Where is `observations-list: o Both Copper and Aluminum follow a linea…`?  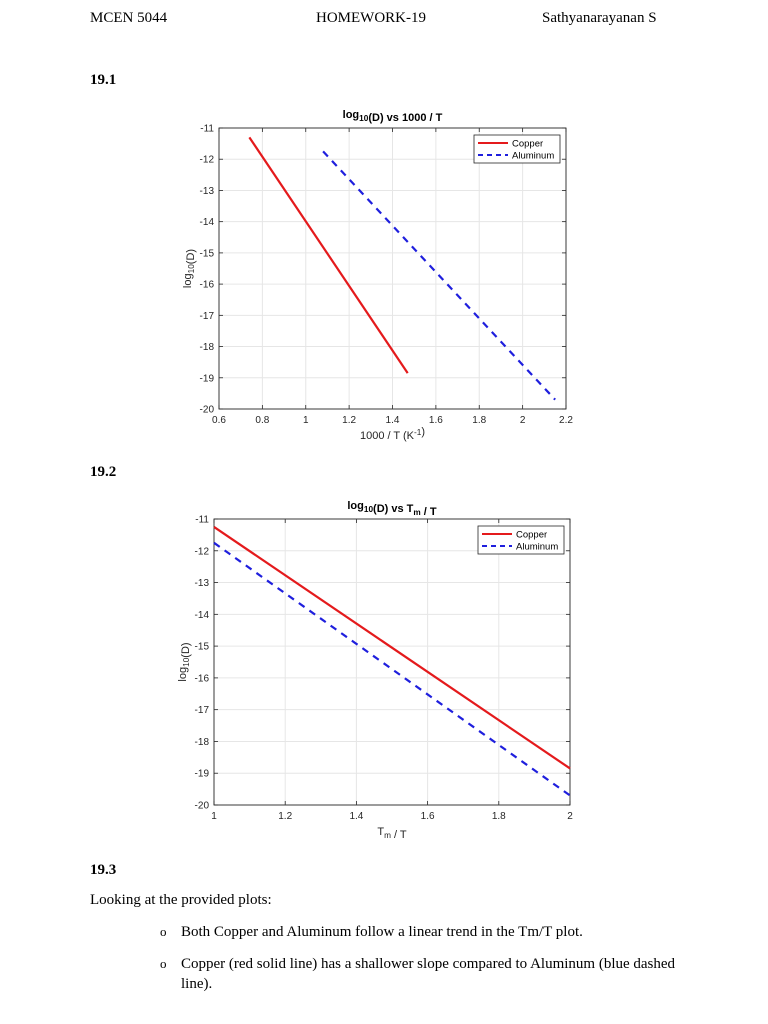
observations-list: o Both Copper and Aluminum follow a linea… is located at coordinates (425, 964).